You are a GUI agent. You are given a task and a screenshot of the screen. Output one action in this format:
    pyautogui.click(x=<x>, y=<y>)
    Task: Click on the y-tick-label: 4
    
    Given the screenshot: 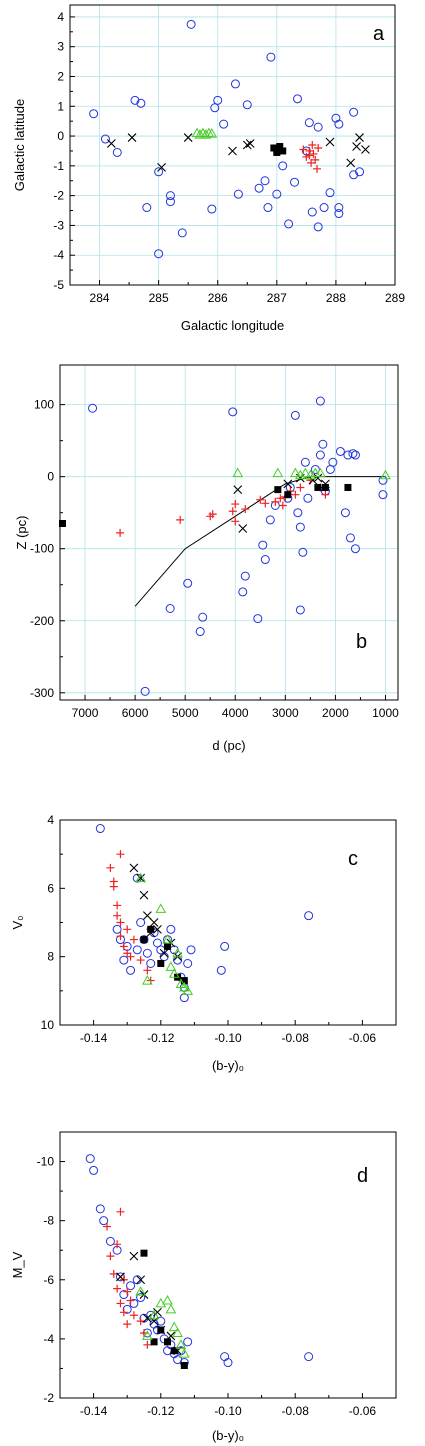 What is the action you would take?
    pyautogui.click(x=50, y=820)
    